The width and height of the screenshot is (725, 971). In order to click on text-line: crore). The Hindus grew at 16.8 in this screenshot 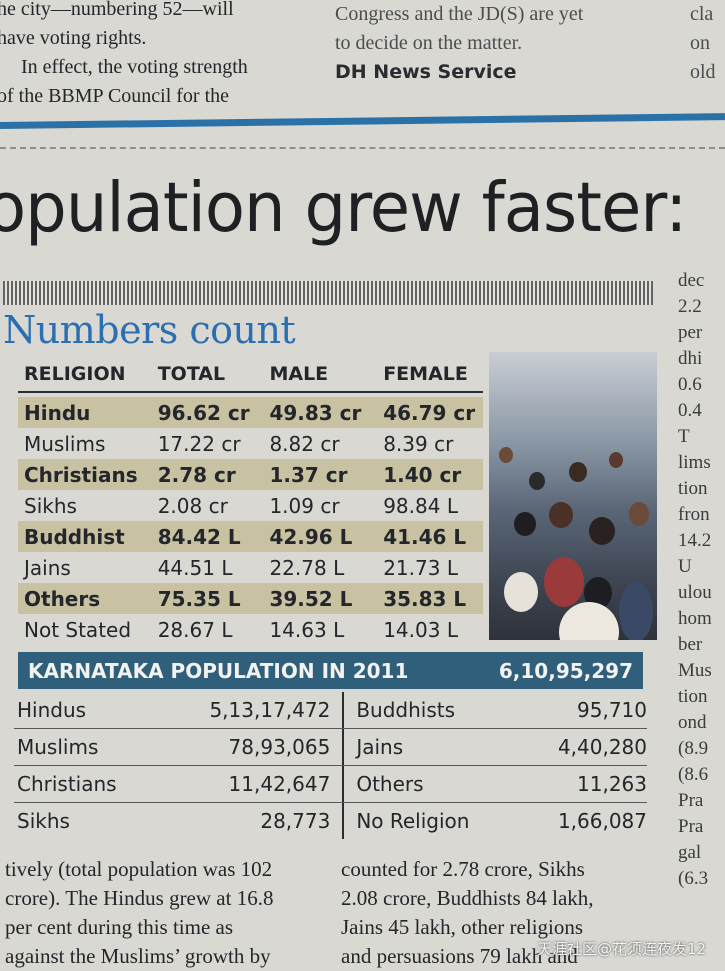, I will do `click(139, 898)`.